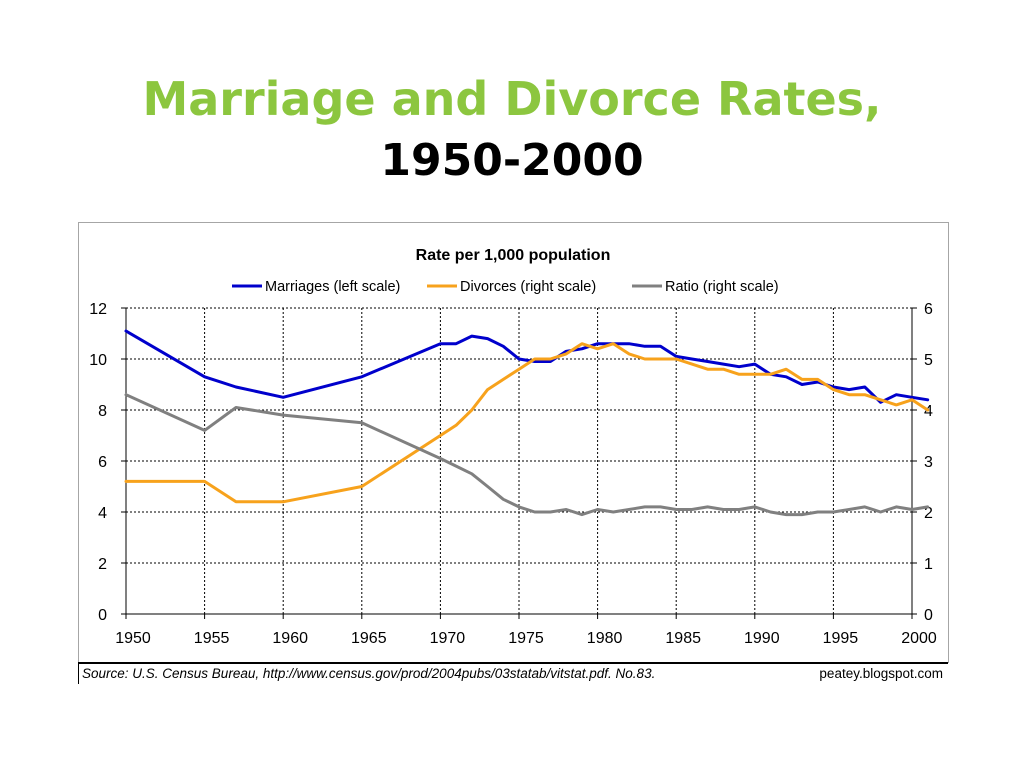 The width and height of the screenshot is (1024, 768). Describe the element at coordinates (102, 411) in the screenshot. I see `y-left-tick-label: 8` at that location.